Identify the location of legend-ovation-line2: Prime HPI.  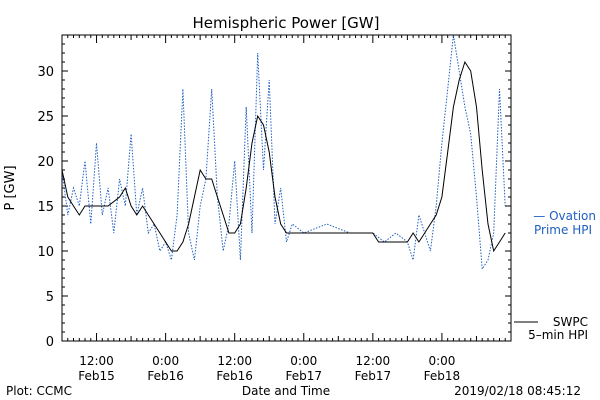
(563, 230).